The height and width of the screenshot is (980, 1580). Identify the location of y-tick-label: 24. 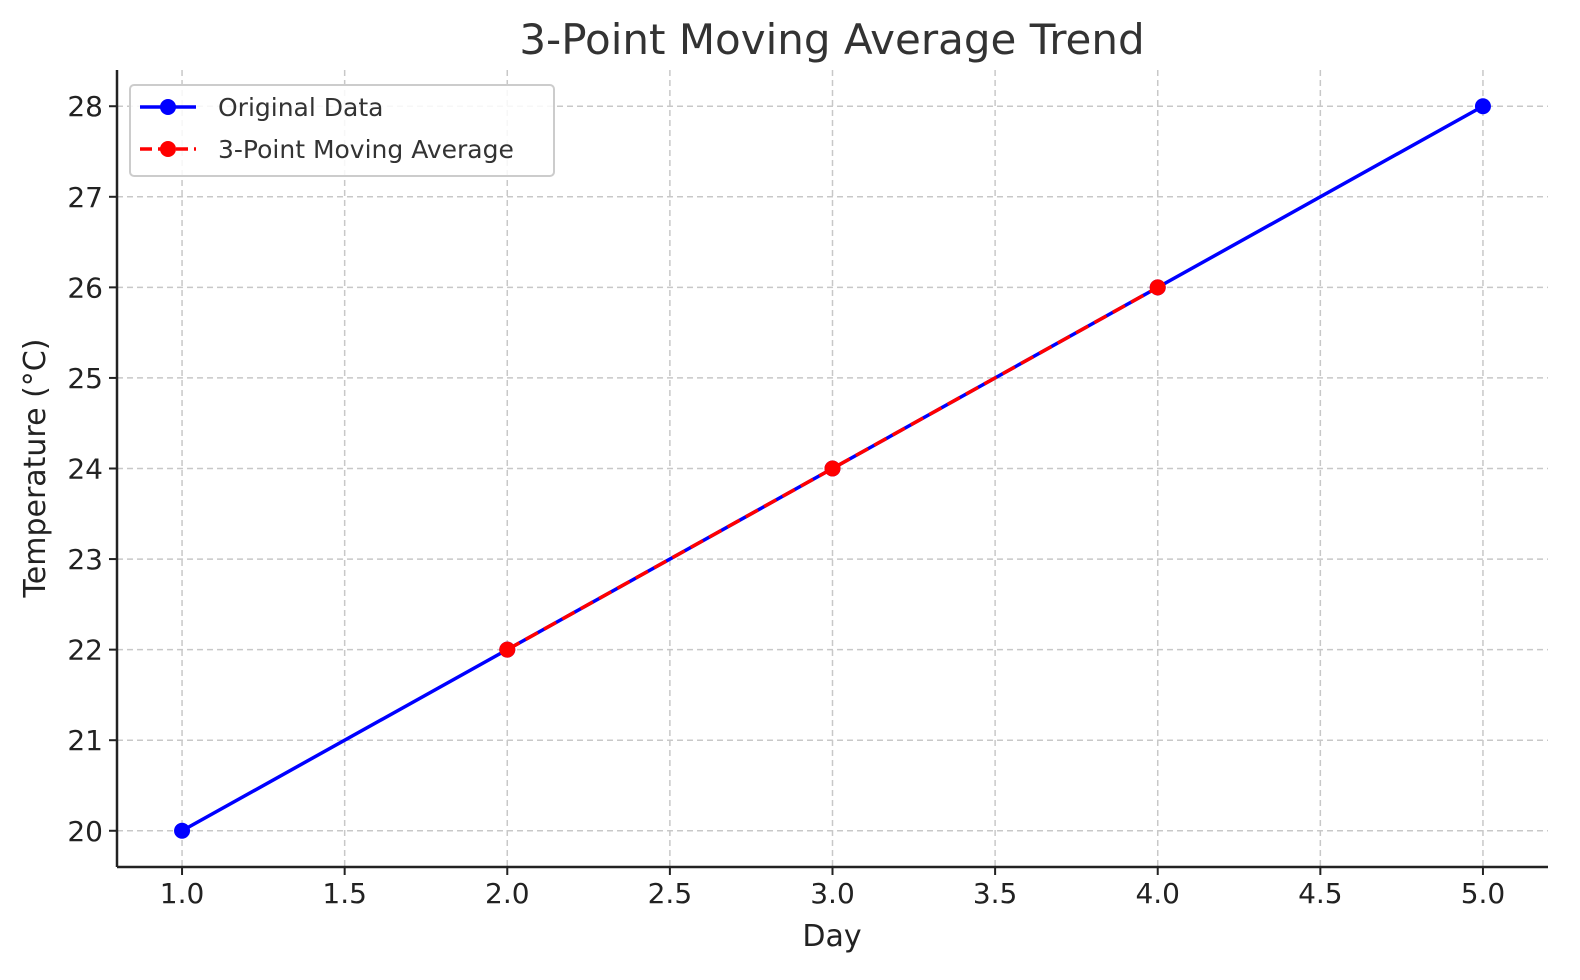
(85, 469).